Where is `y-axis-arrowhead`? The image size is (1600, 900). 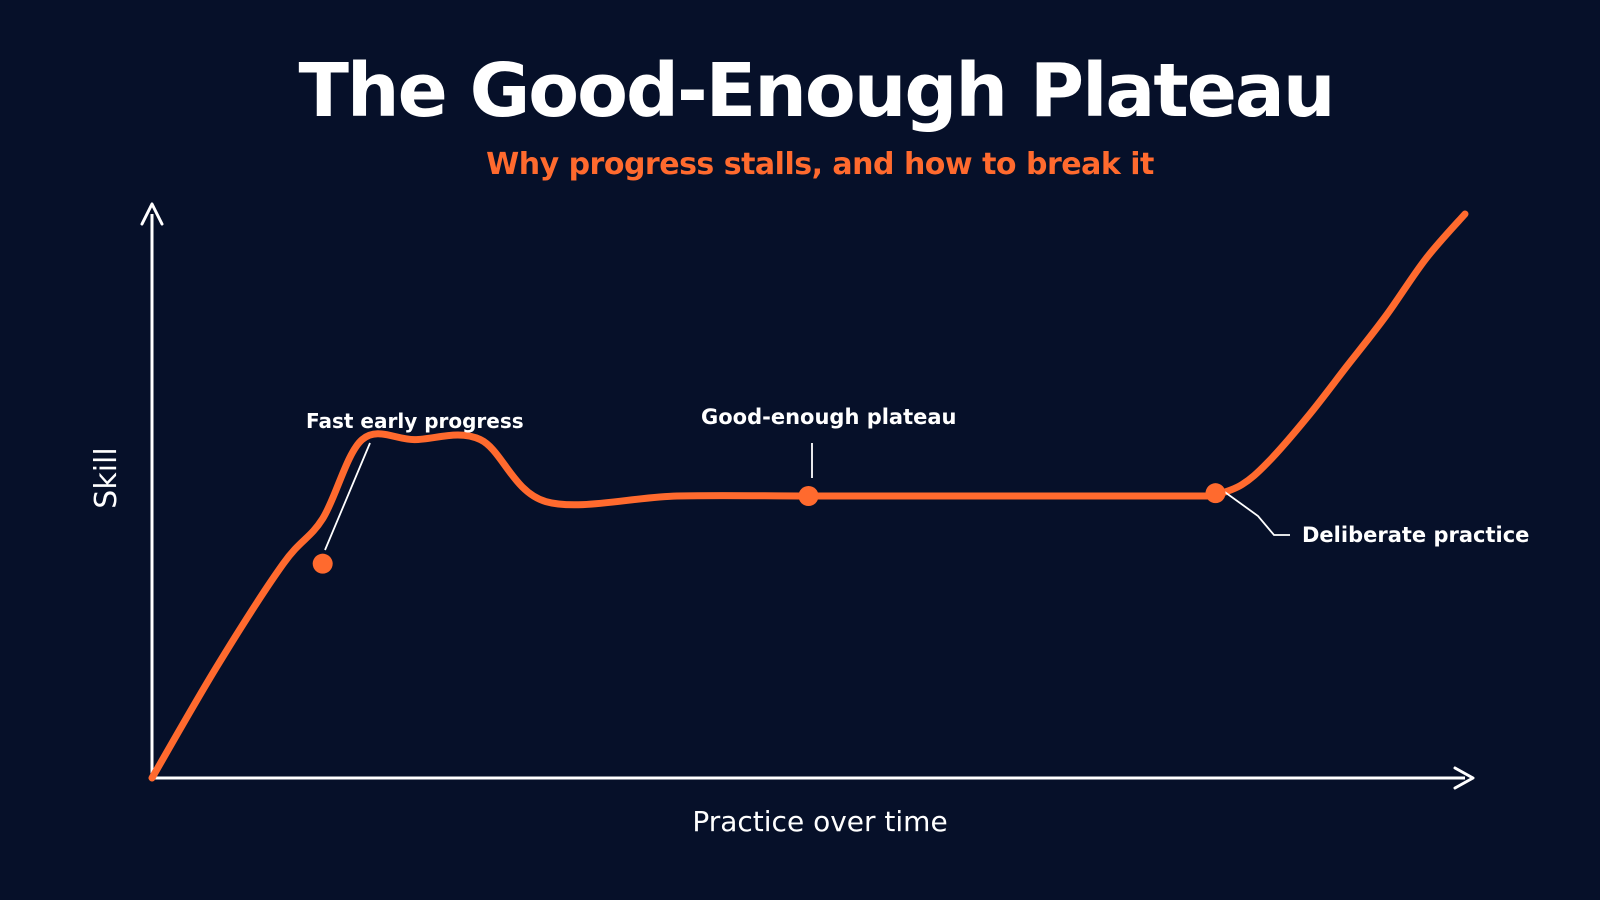
y-axis-arrowhead is located at coordinates (152, 214).